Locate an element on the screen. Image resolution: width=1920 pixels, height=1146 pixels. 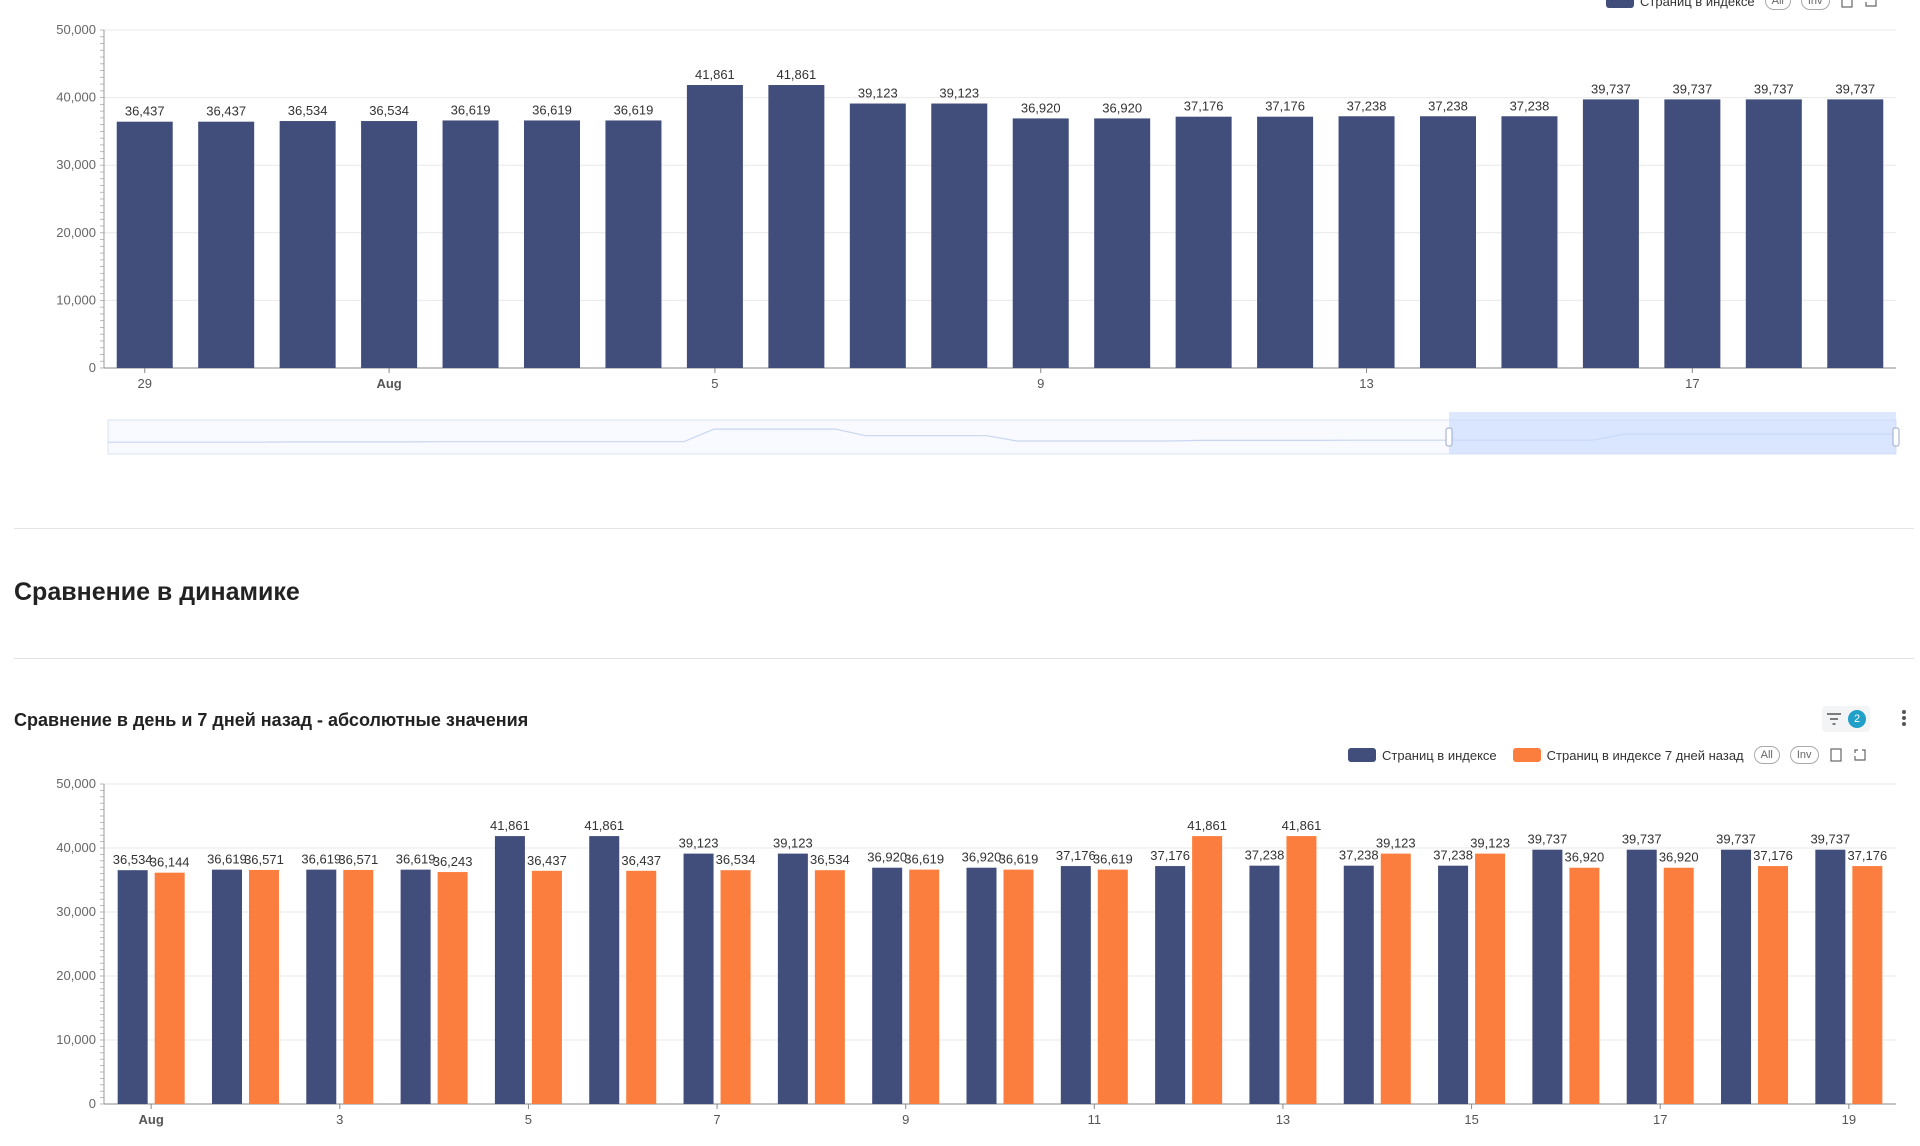
filter-icon is located at coordinates (1834, 719).